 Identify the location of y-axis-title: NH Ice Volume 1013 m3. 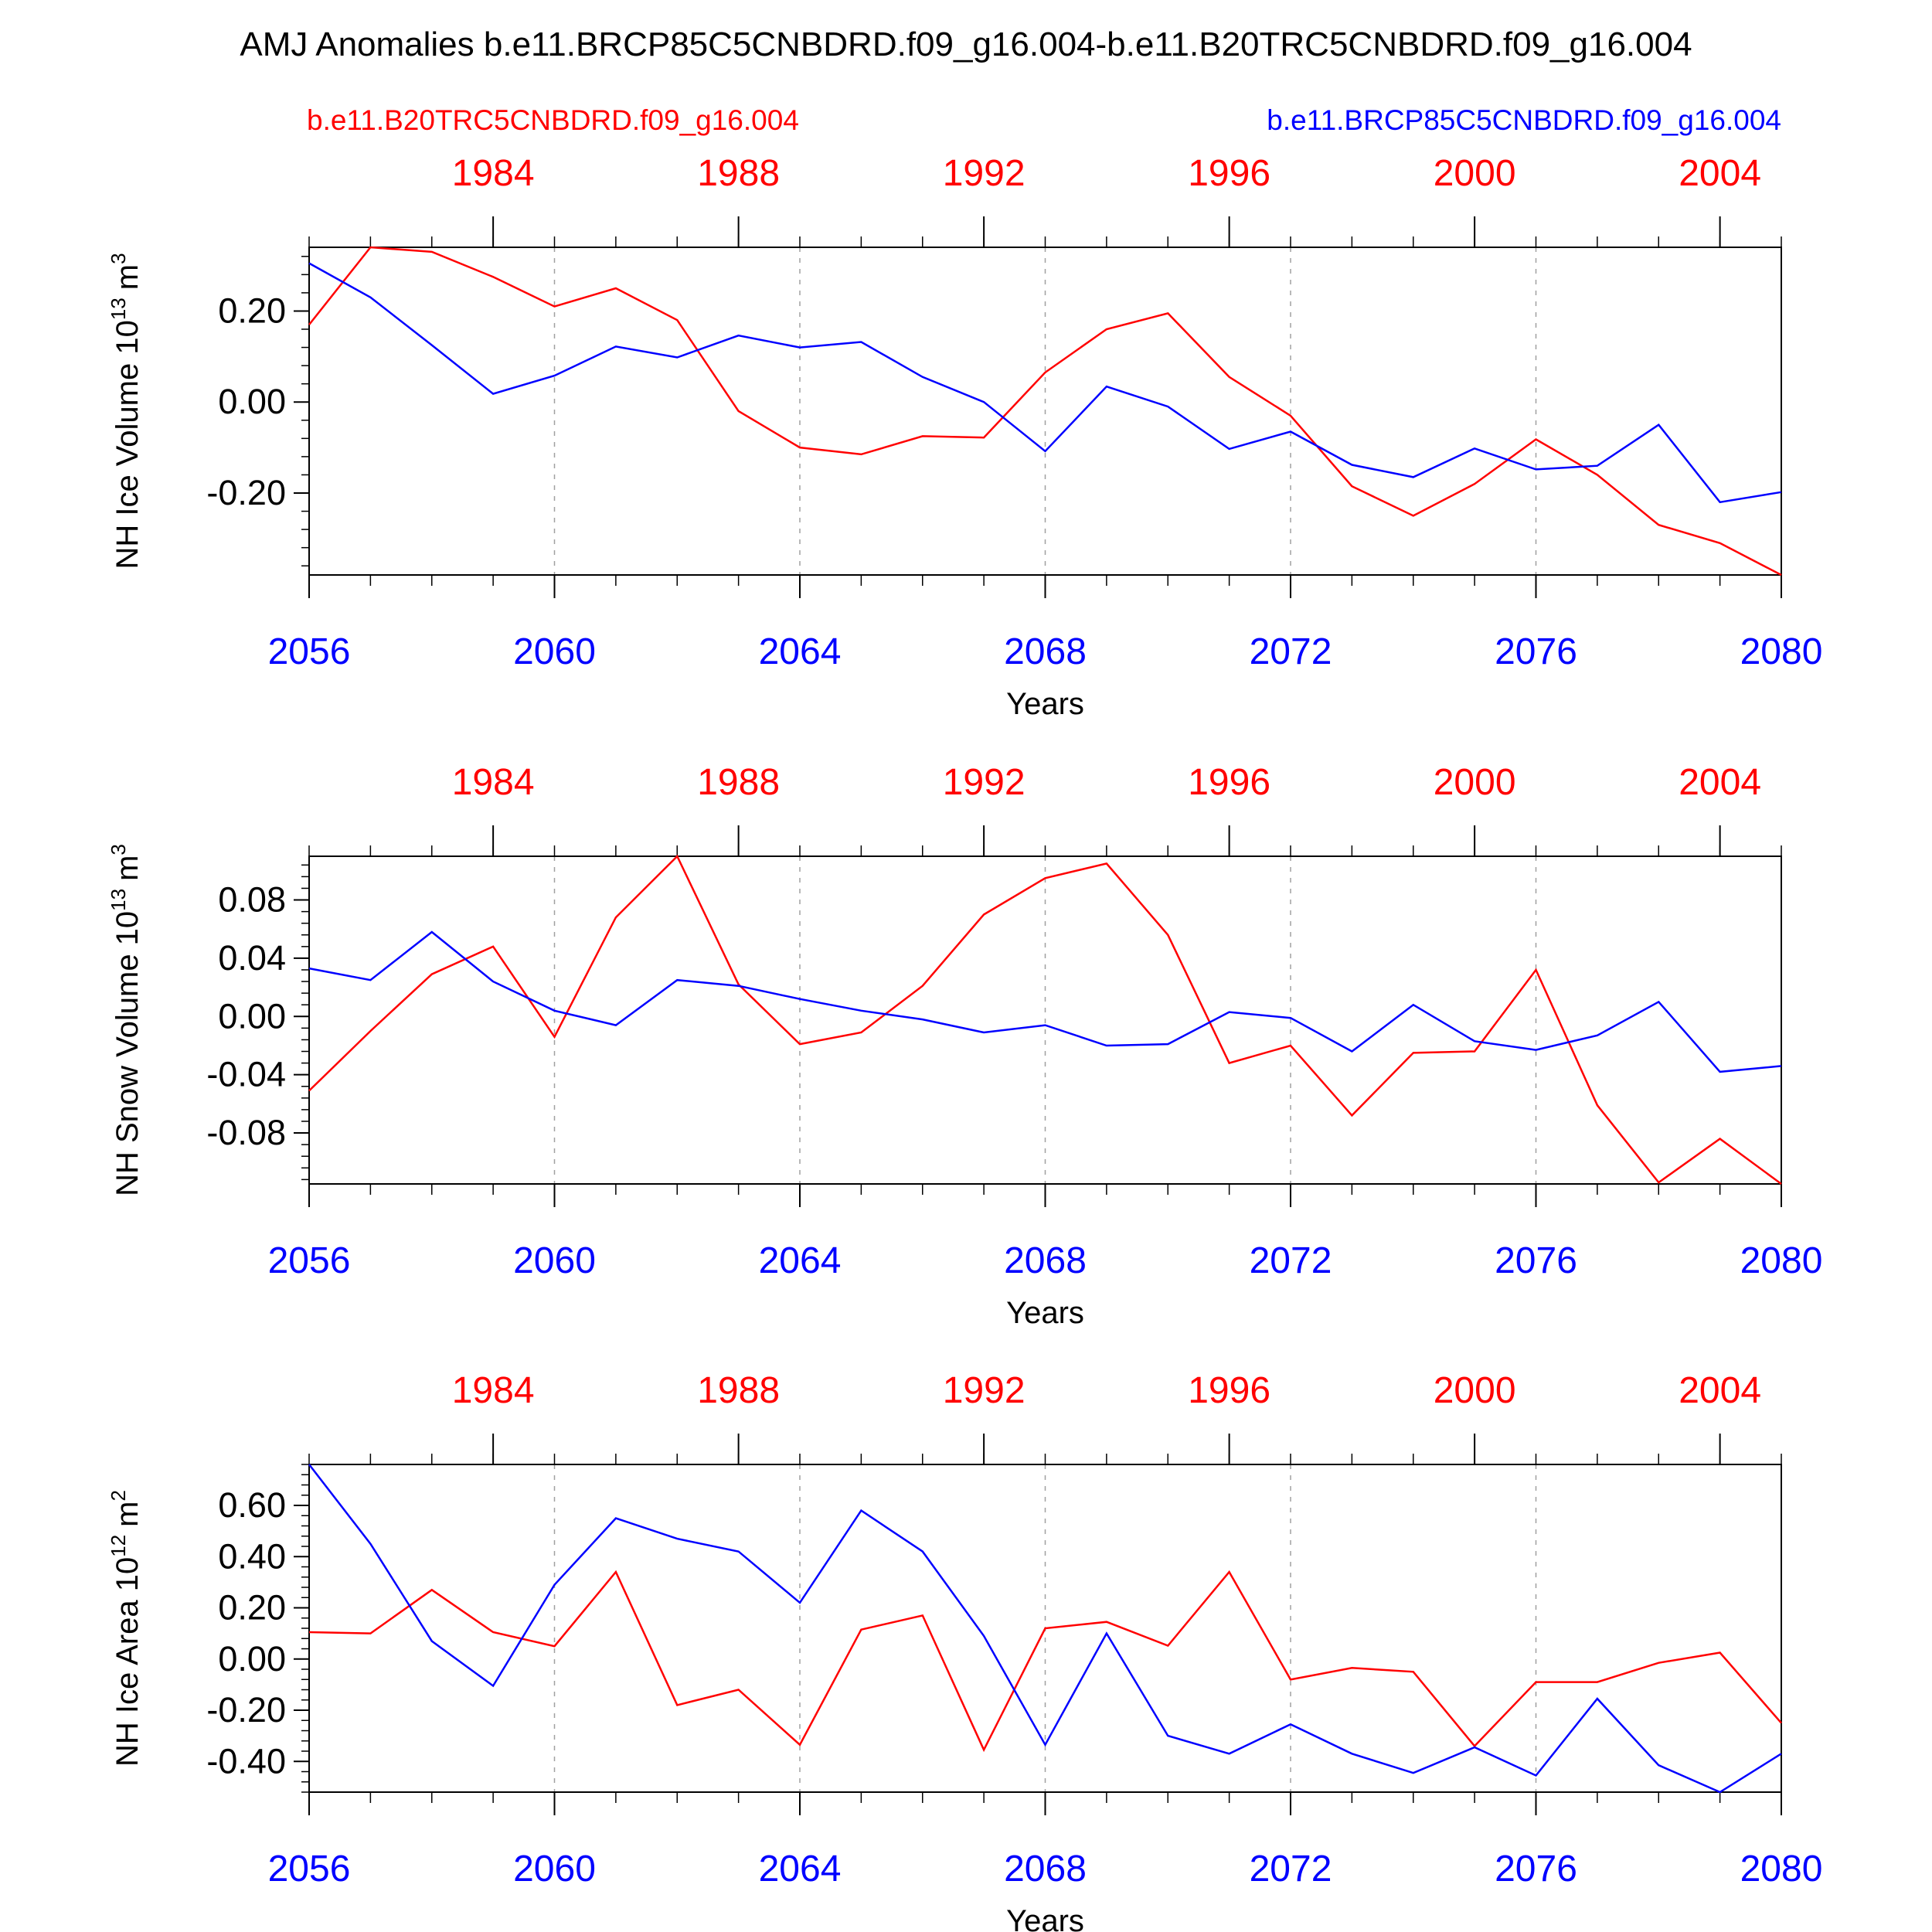
(126, 411).